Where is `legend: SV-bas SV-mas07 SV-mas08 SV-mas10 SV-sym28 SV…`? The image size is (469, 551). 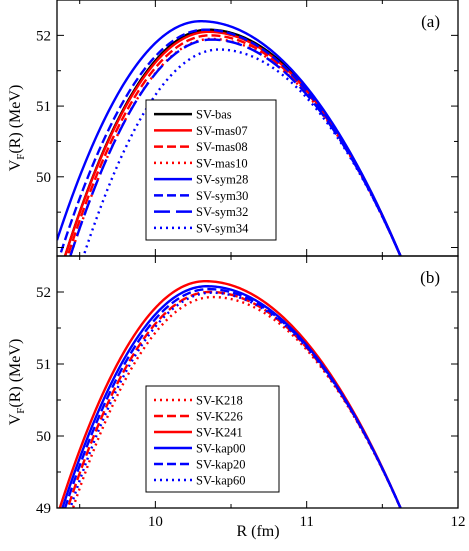
legend: SV-bas SV-mas07 SV-mas08 SV-mas10 SV-sym28 SV… is located at coordinates (211, 170).